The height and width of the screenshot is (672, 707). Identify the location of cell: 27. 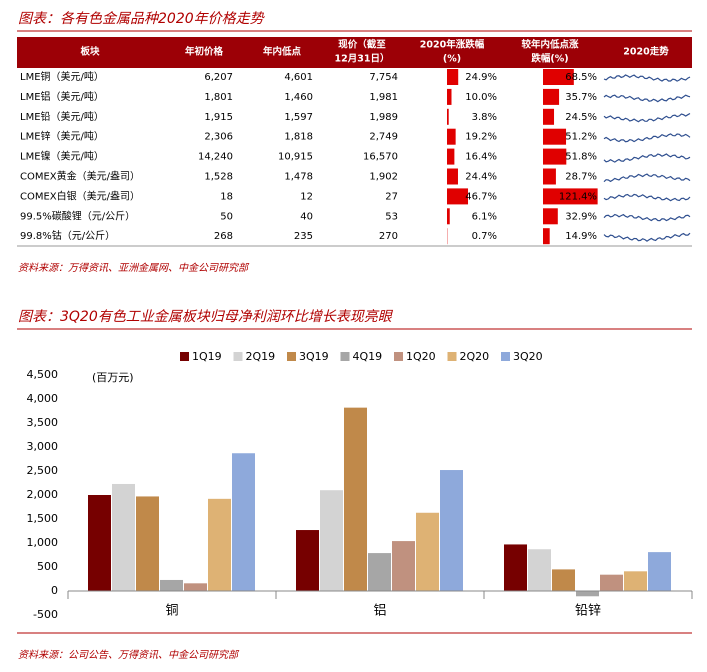
(391, 196).